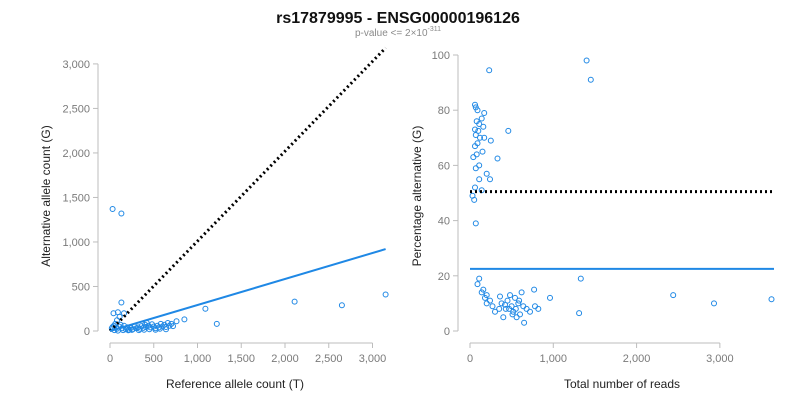 This screenshot has height=400, width=800. Describe the element at coordinates (241, 359) in the screenshot. I see `x-tick-label: 1,500` at that location.